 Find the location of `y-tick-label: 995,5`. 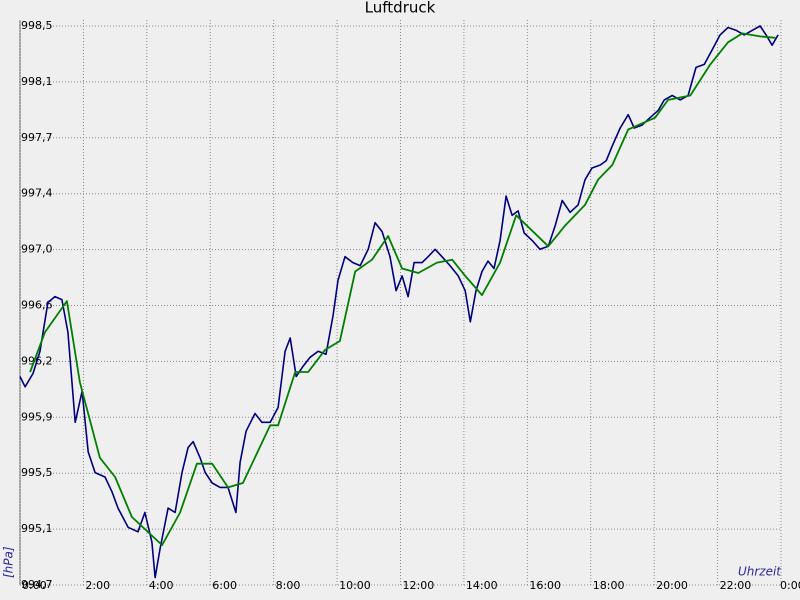

y-tick-label: 995,5 is located at coordinates (37, 472).